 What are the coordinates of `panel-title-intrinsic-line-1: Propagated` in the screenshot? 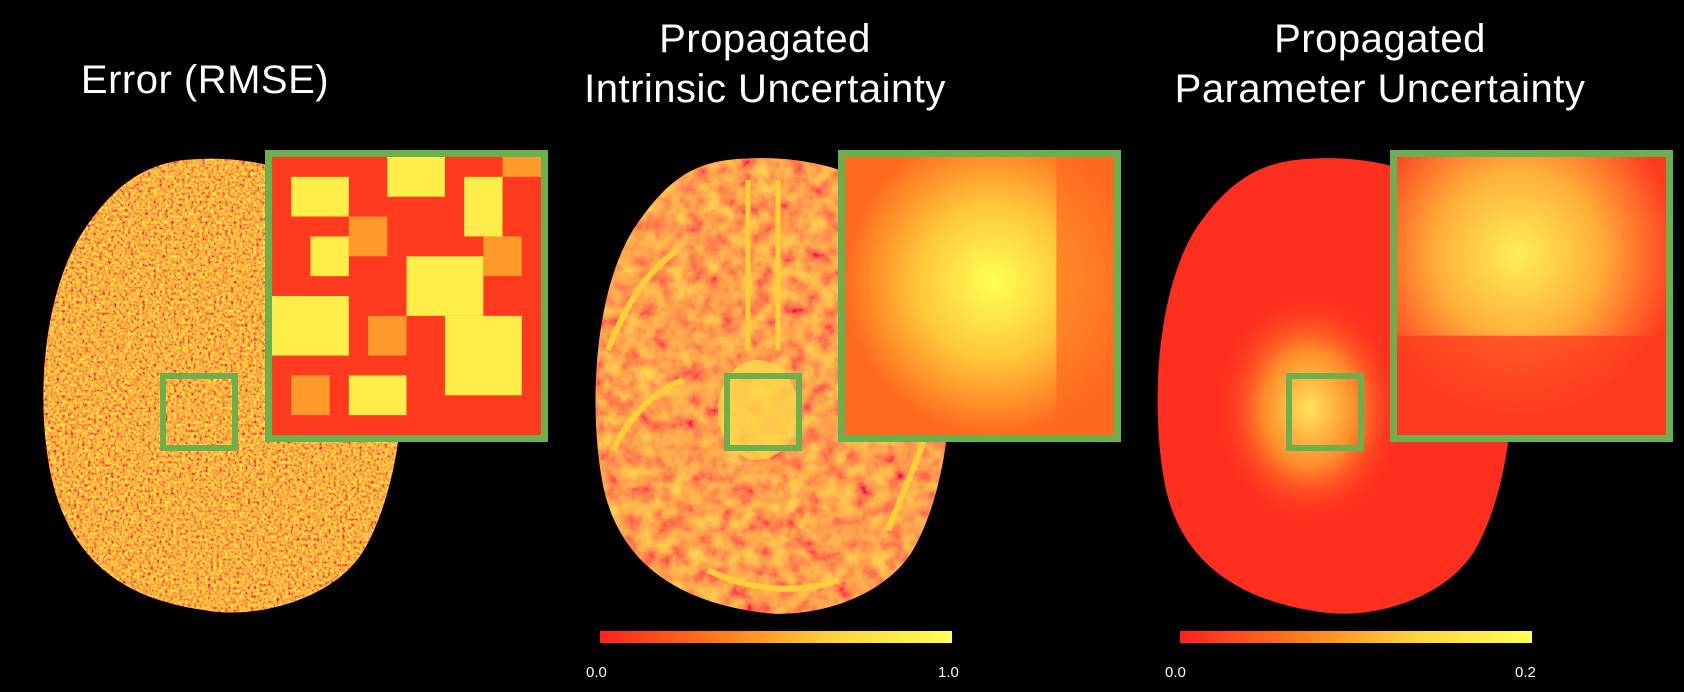 It's located at (765, 39).